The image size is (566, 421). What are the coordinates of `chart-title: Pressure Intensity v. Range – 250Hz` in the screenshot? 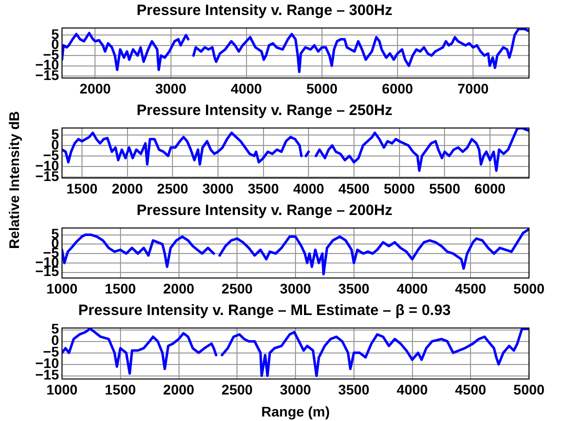 It's located at (264, 111).